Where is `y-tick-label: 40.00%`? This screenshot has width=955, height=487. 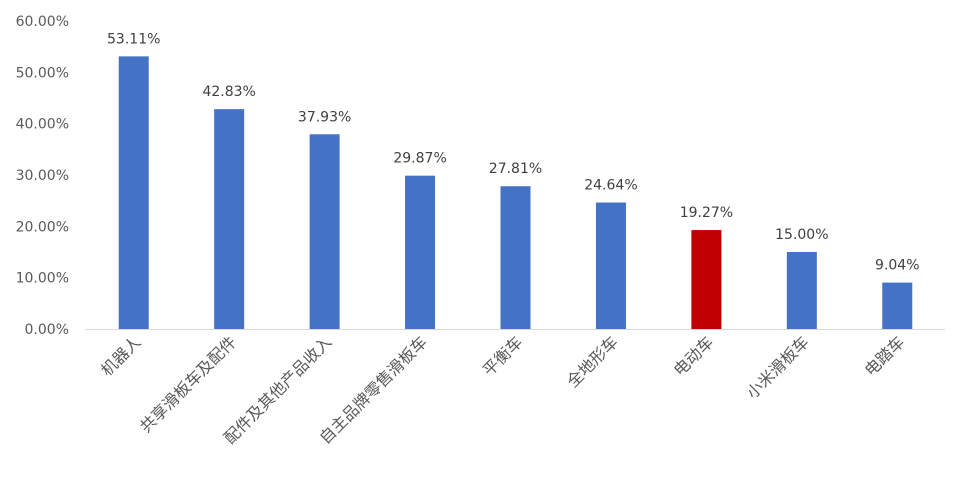
y-tick-label: 40.00% is located at coordinates (42, 125).